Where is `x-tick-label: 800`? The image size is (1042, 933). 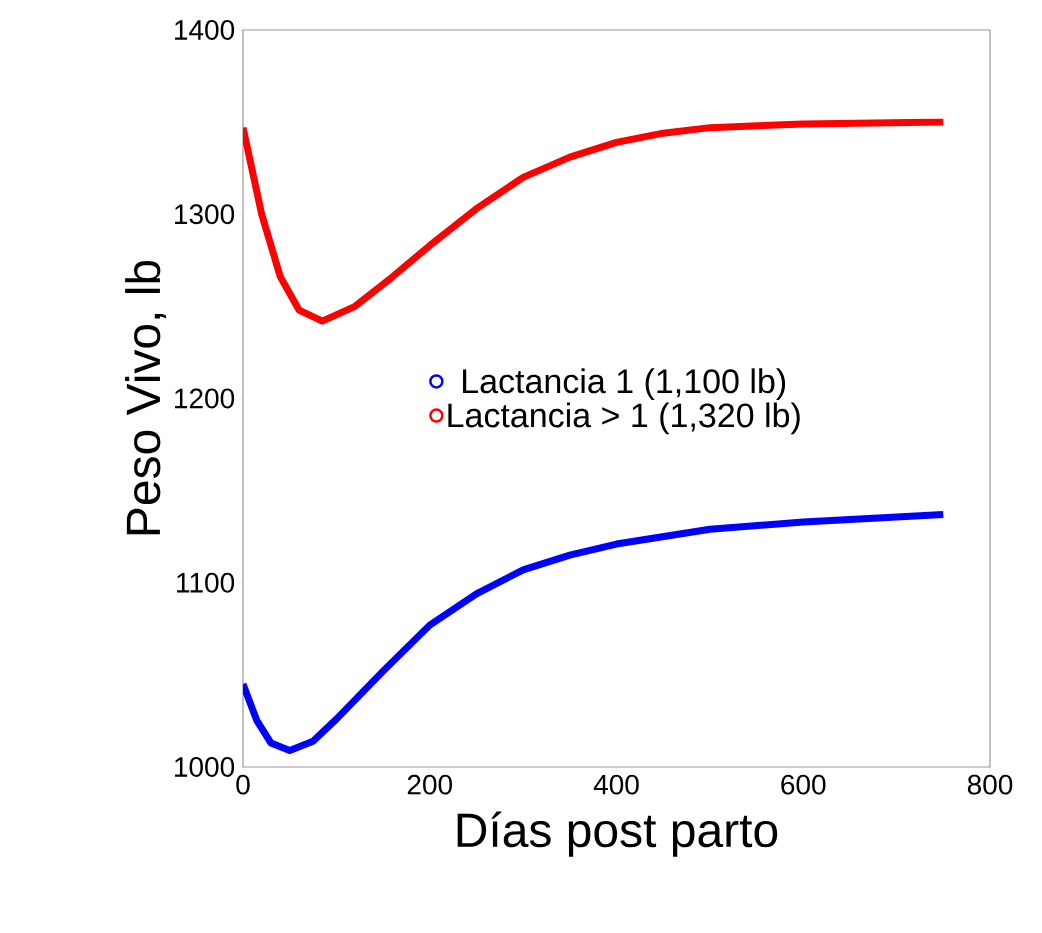
x-tick-label: 800 is located at coordinates (990, 784).